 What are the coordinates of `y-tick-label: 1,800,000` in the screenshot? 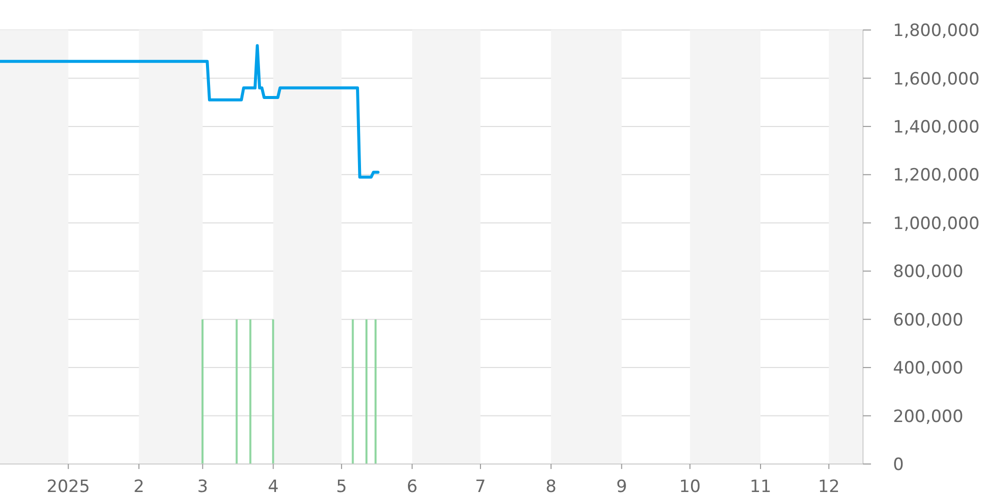 It's located at (936, 31).